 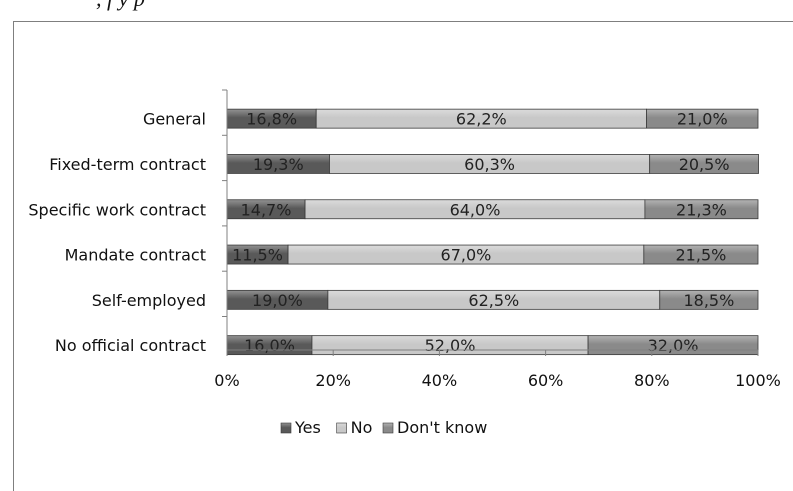 What do you see at coordinates (226, 380) in the screenshot?
I see `x-tick-label: 0%` at bounding box center [226, 380].